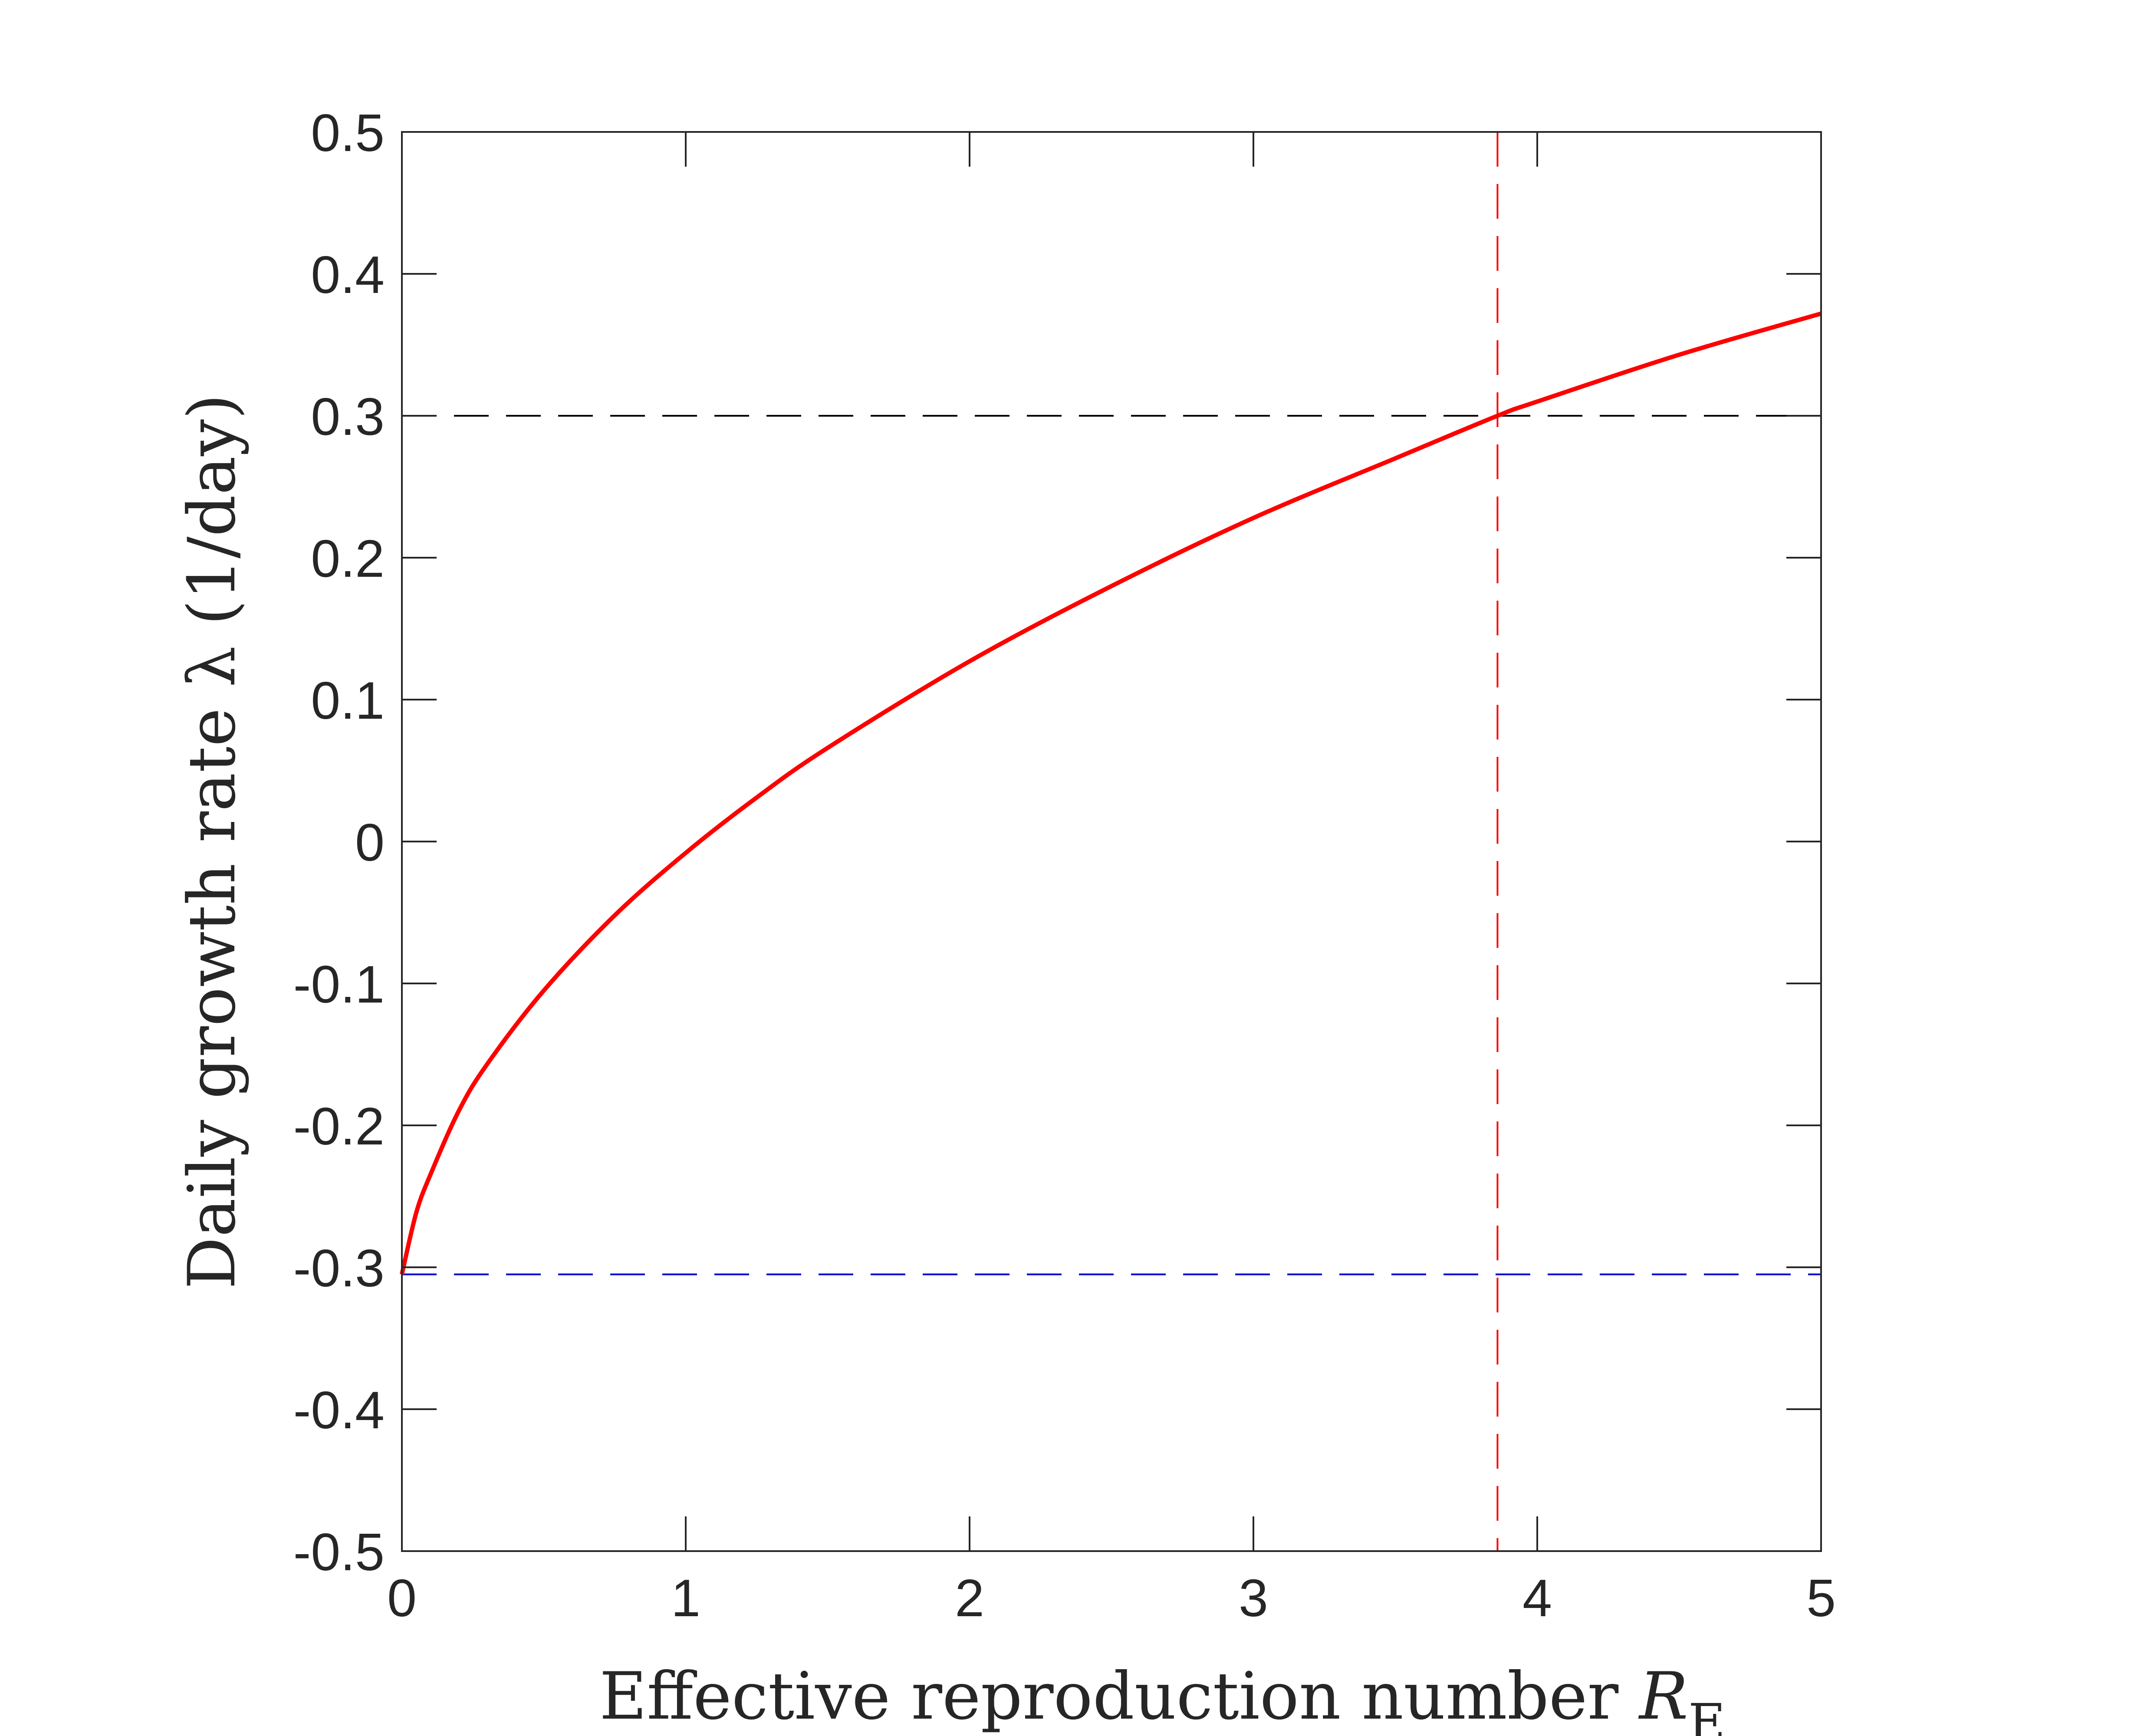  I want to click on y-tick-label: -0.4, so click(339, 1410).